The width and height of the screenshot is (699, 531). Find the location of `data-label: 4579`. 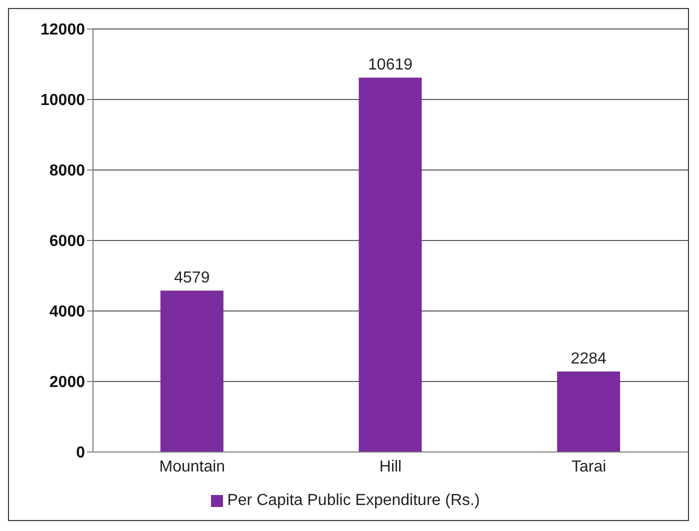

data-label: 4579 is located at coordinates (192, 278).